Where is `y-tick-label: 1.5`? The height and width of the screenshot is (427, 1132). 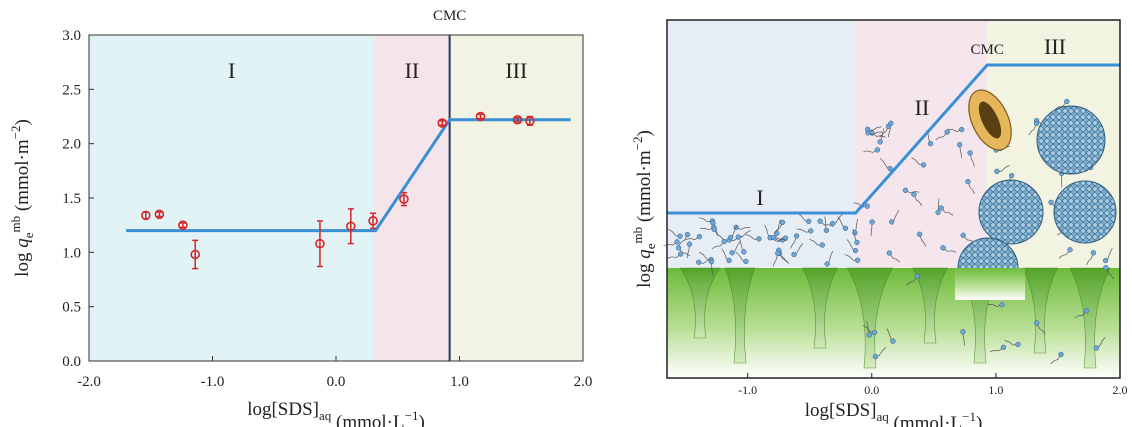 y-tick-label: 1.5 is located at coordinates (71, 199).